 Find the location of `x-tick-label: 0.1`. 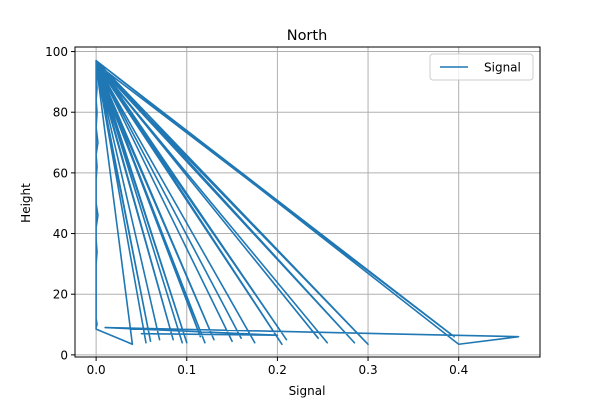

x-tick-label: 0.1 is located at coordinates (186, 370).